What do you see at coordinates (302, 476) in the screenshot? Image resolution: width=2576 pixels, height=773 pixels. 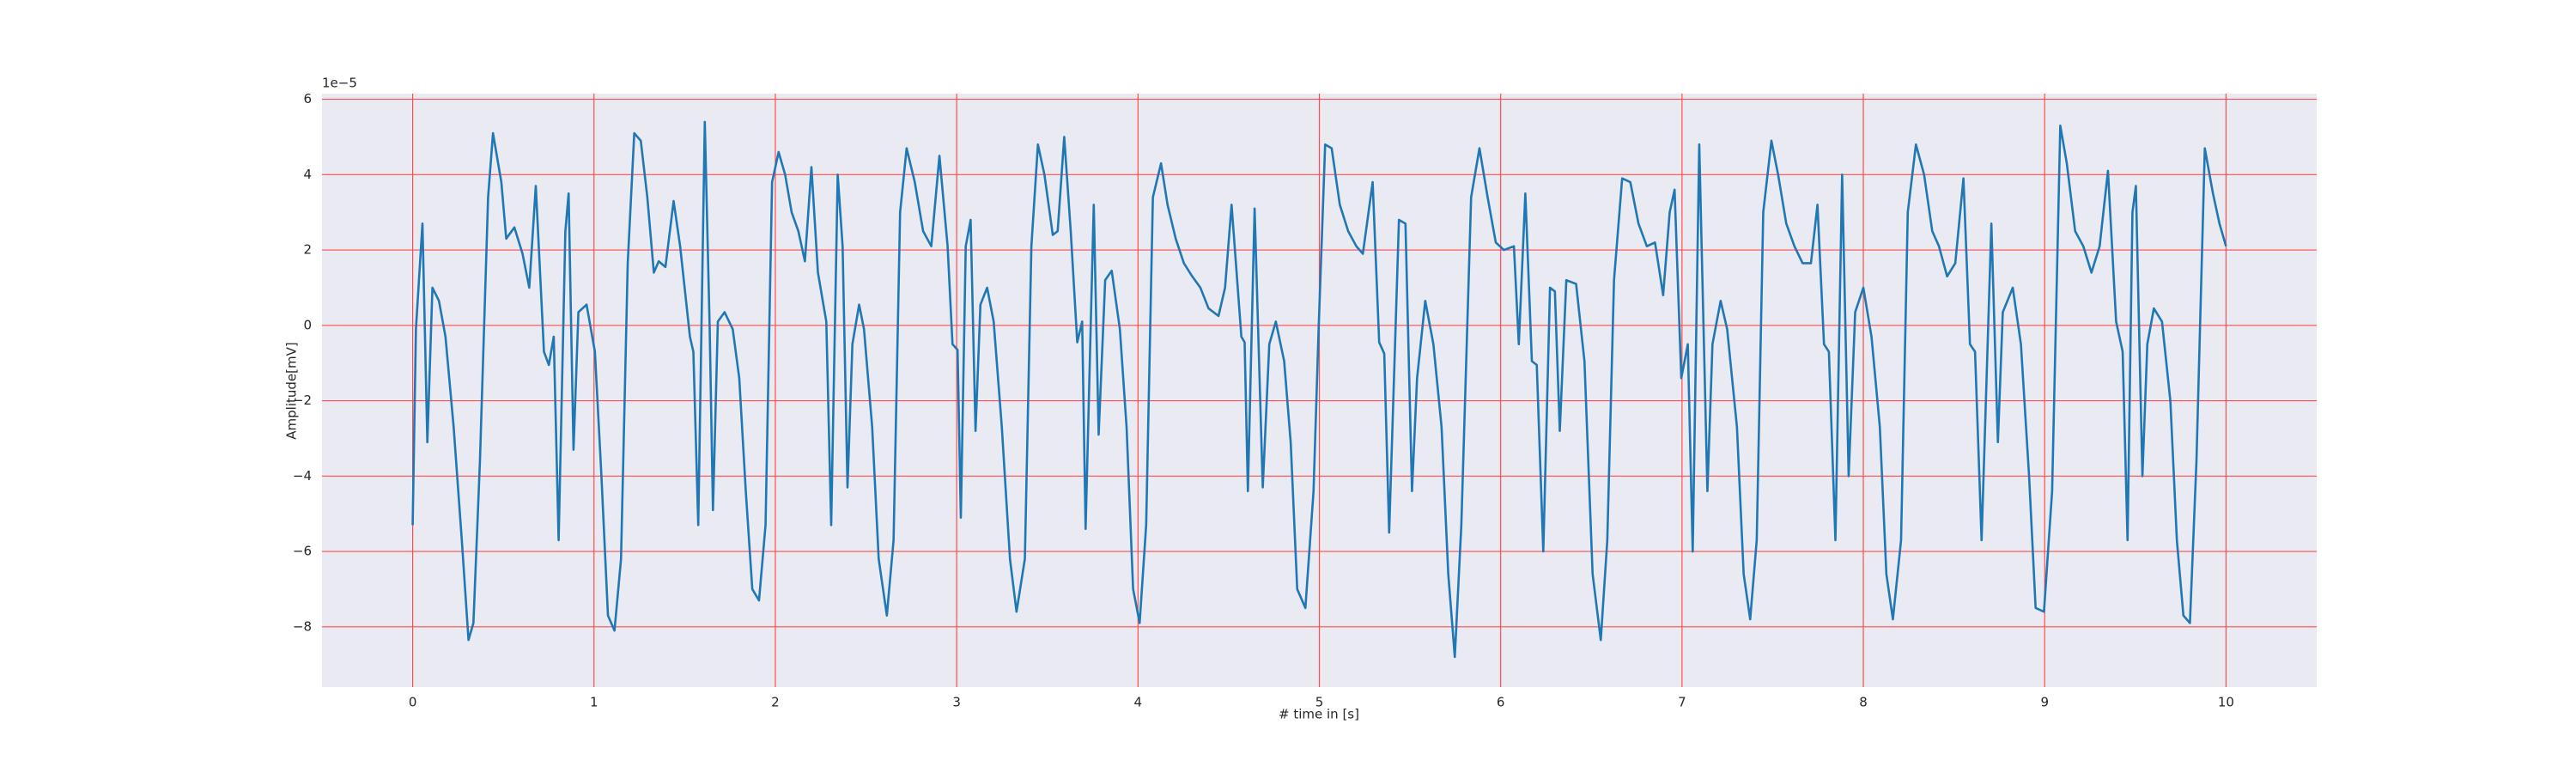 I see `y-tick-label: −4` at bounding box center [302, 476].